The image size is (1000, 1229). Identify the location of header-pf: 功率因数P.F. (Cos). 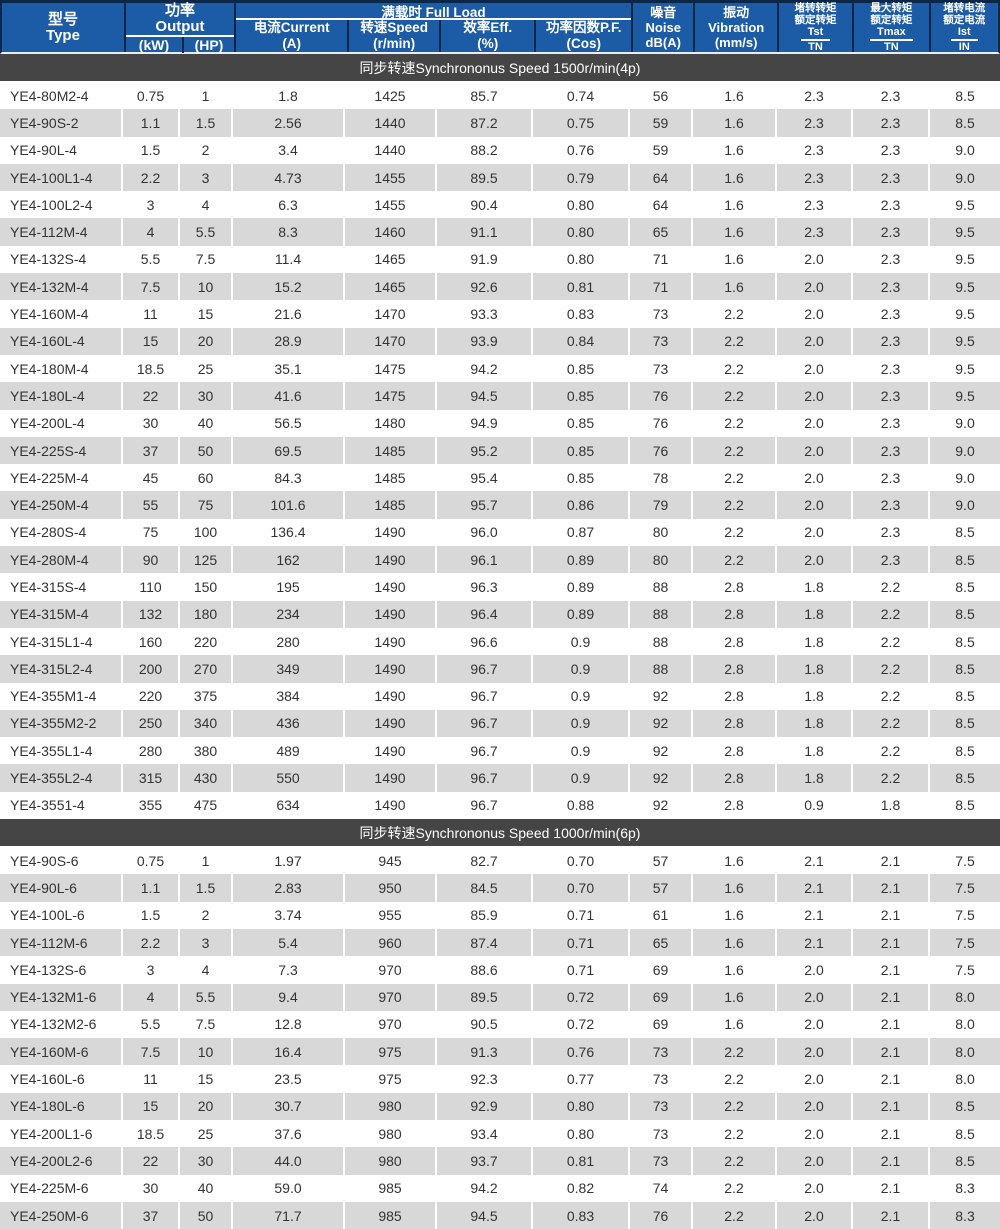
(582, 36).